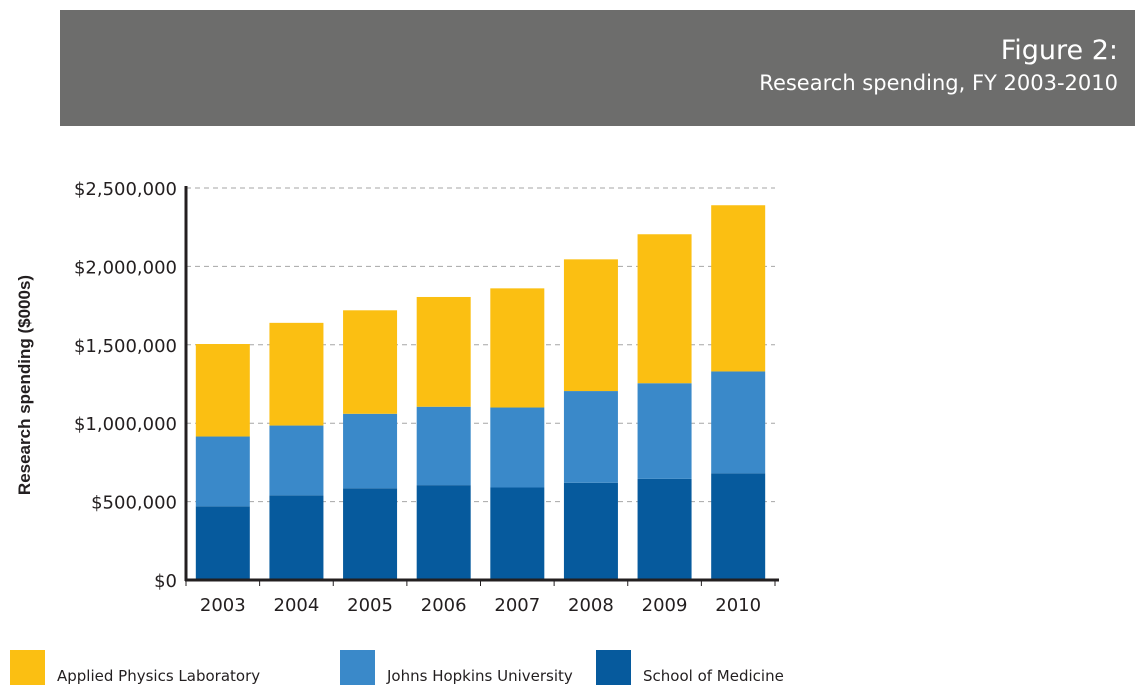 Image resolution: width=1135 pixels, height=685 pixels. What do you see at coordinates (517, 605) in the screenshot?
I see `x-tick-label-2007: 2007` at bounding box center [517, 605].